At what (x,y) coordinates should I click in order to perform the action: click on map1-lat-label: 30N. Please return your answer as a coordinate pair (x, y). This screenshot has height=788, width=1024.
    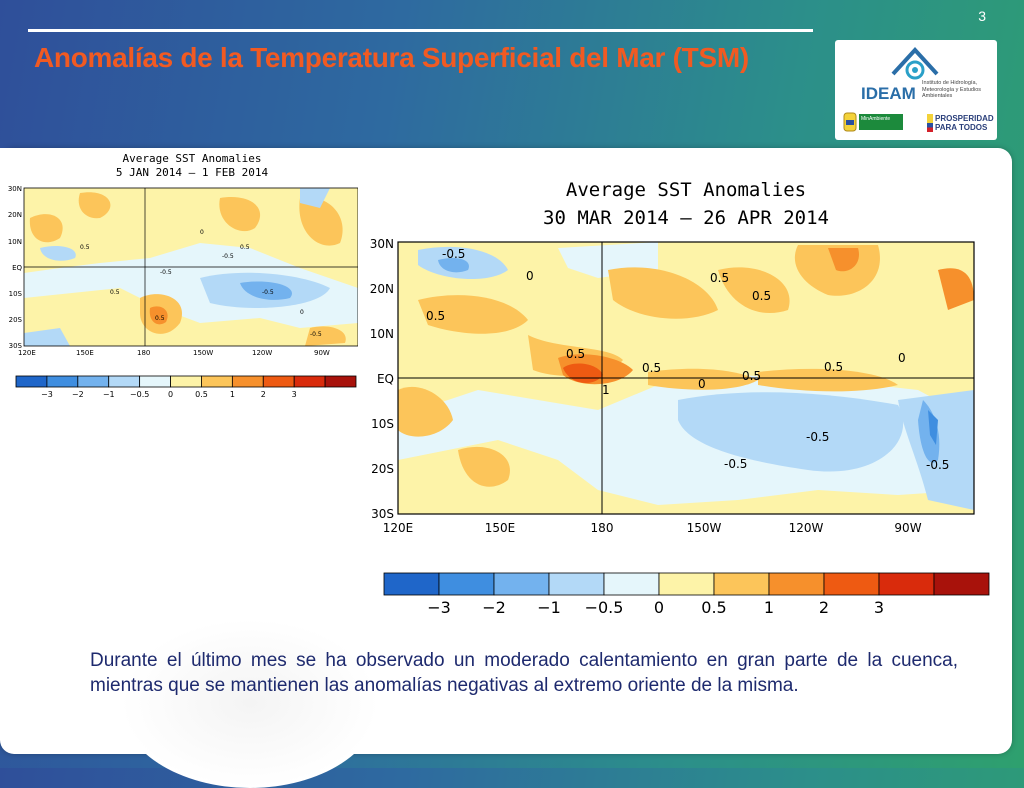
    Looking at the image, I should click on (15, 189).